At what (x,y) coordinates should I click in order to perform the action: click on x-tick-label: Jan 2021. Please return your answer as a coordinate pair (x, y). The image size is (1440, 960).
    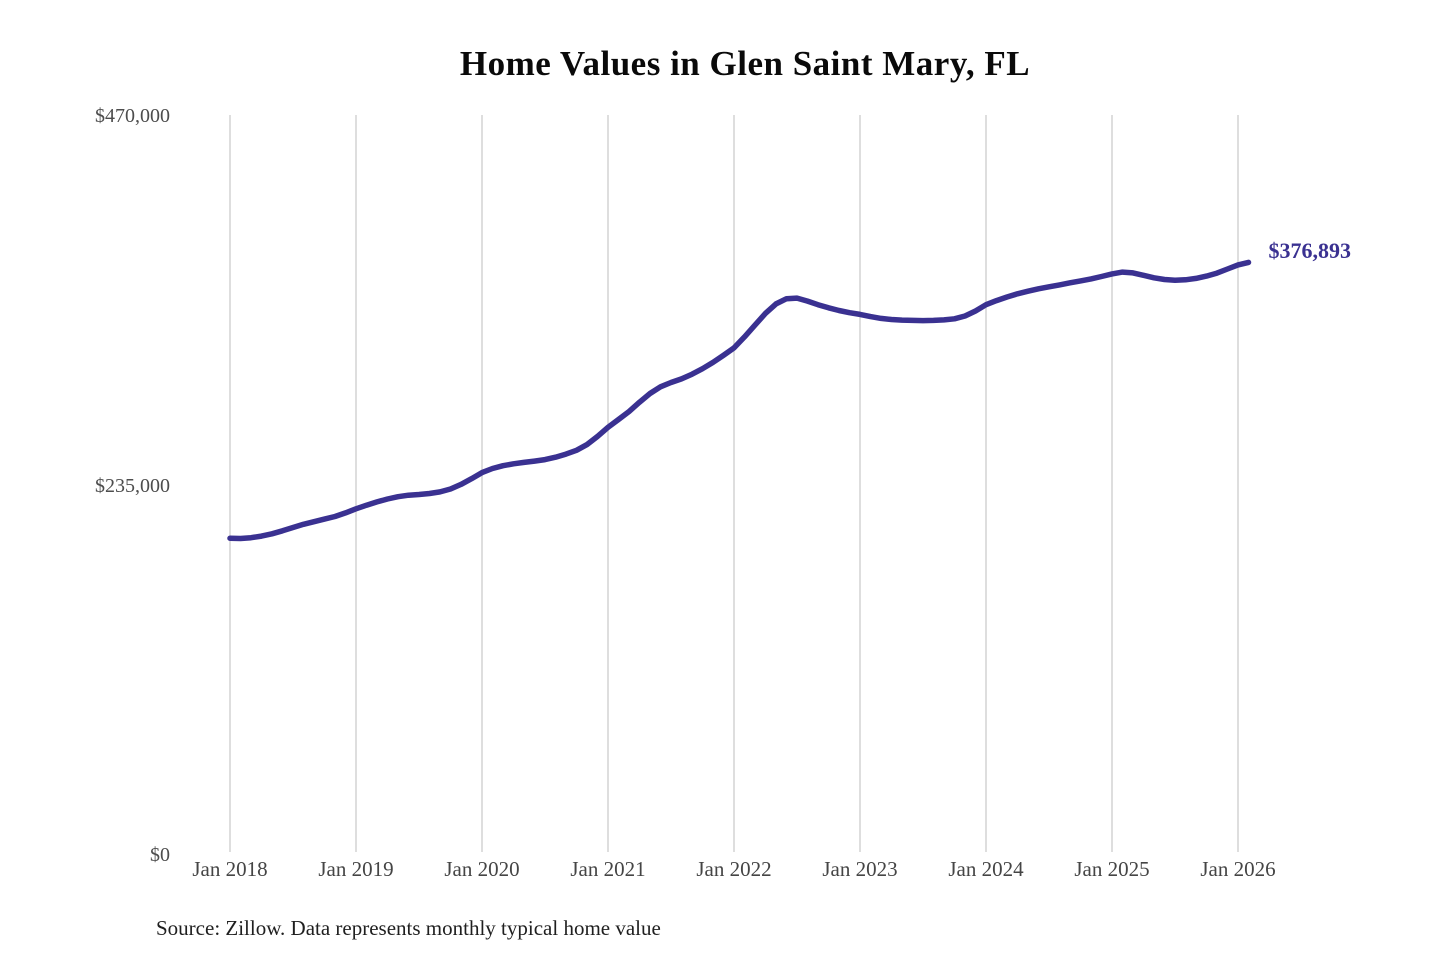
    Looking at the image, I should click on (608, 869).